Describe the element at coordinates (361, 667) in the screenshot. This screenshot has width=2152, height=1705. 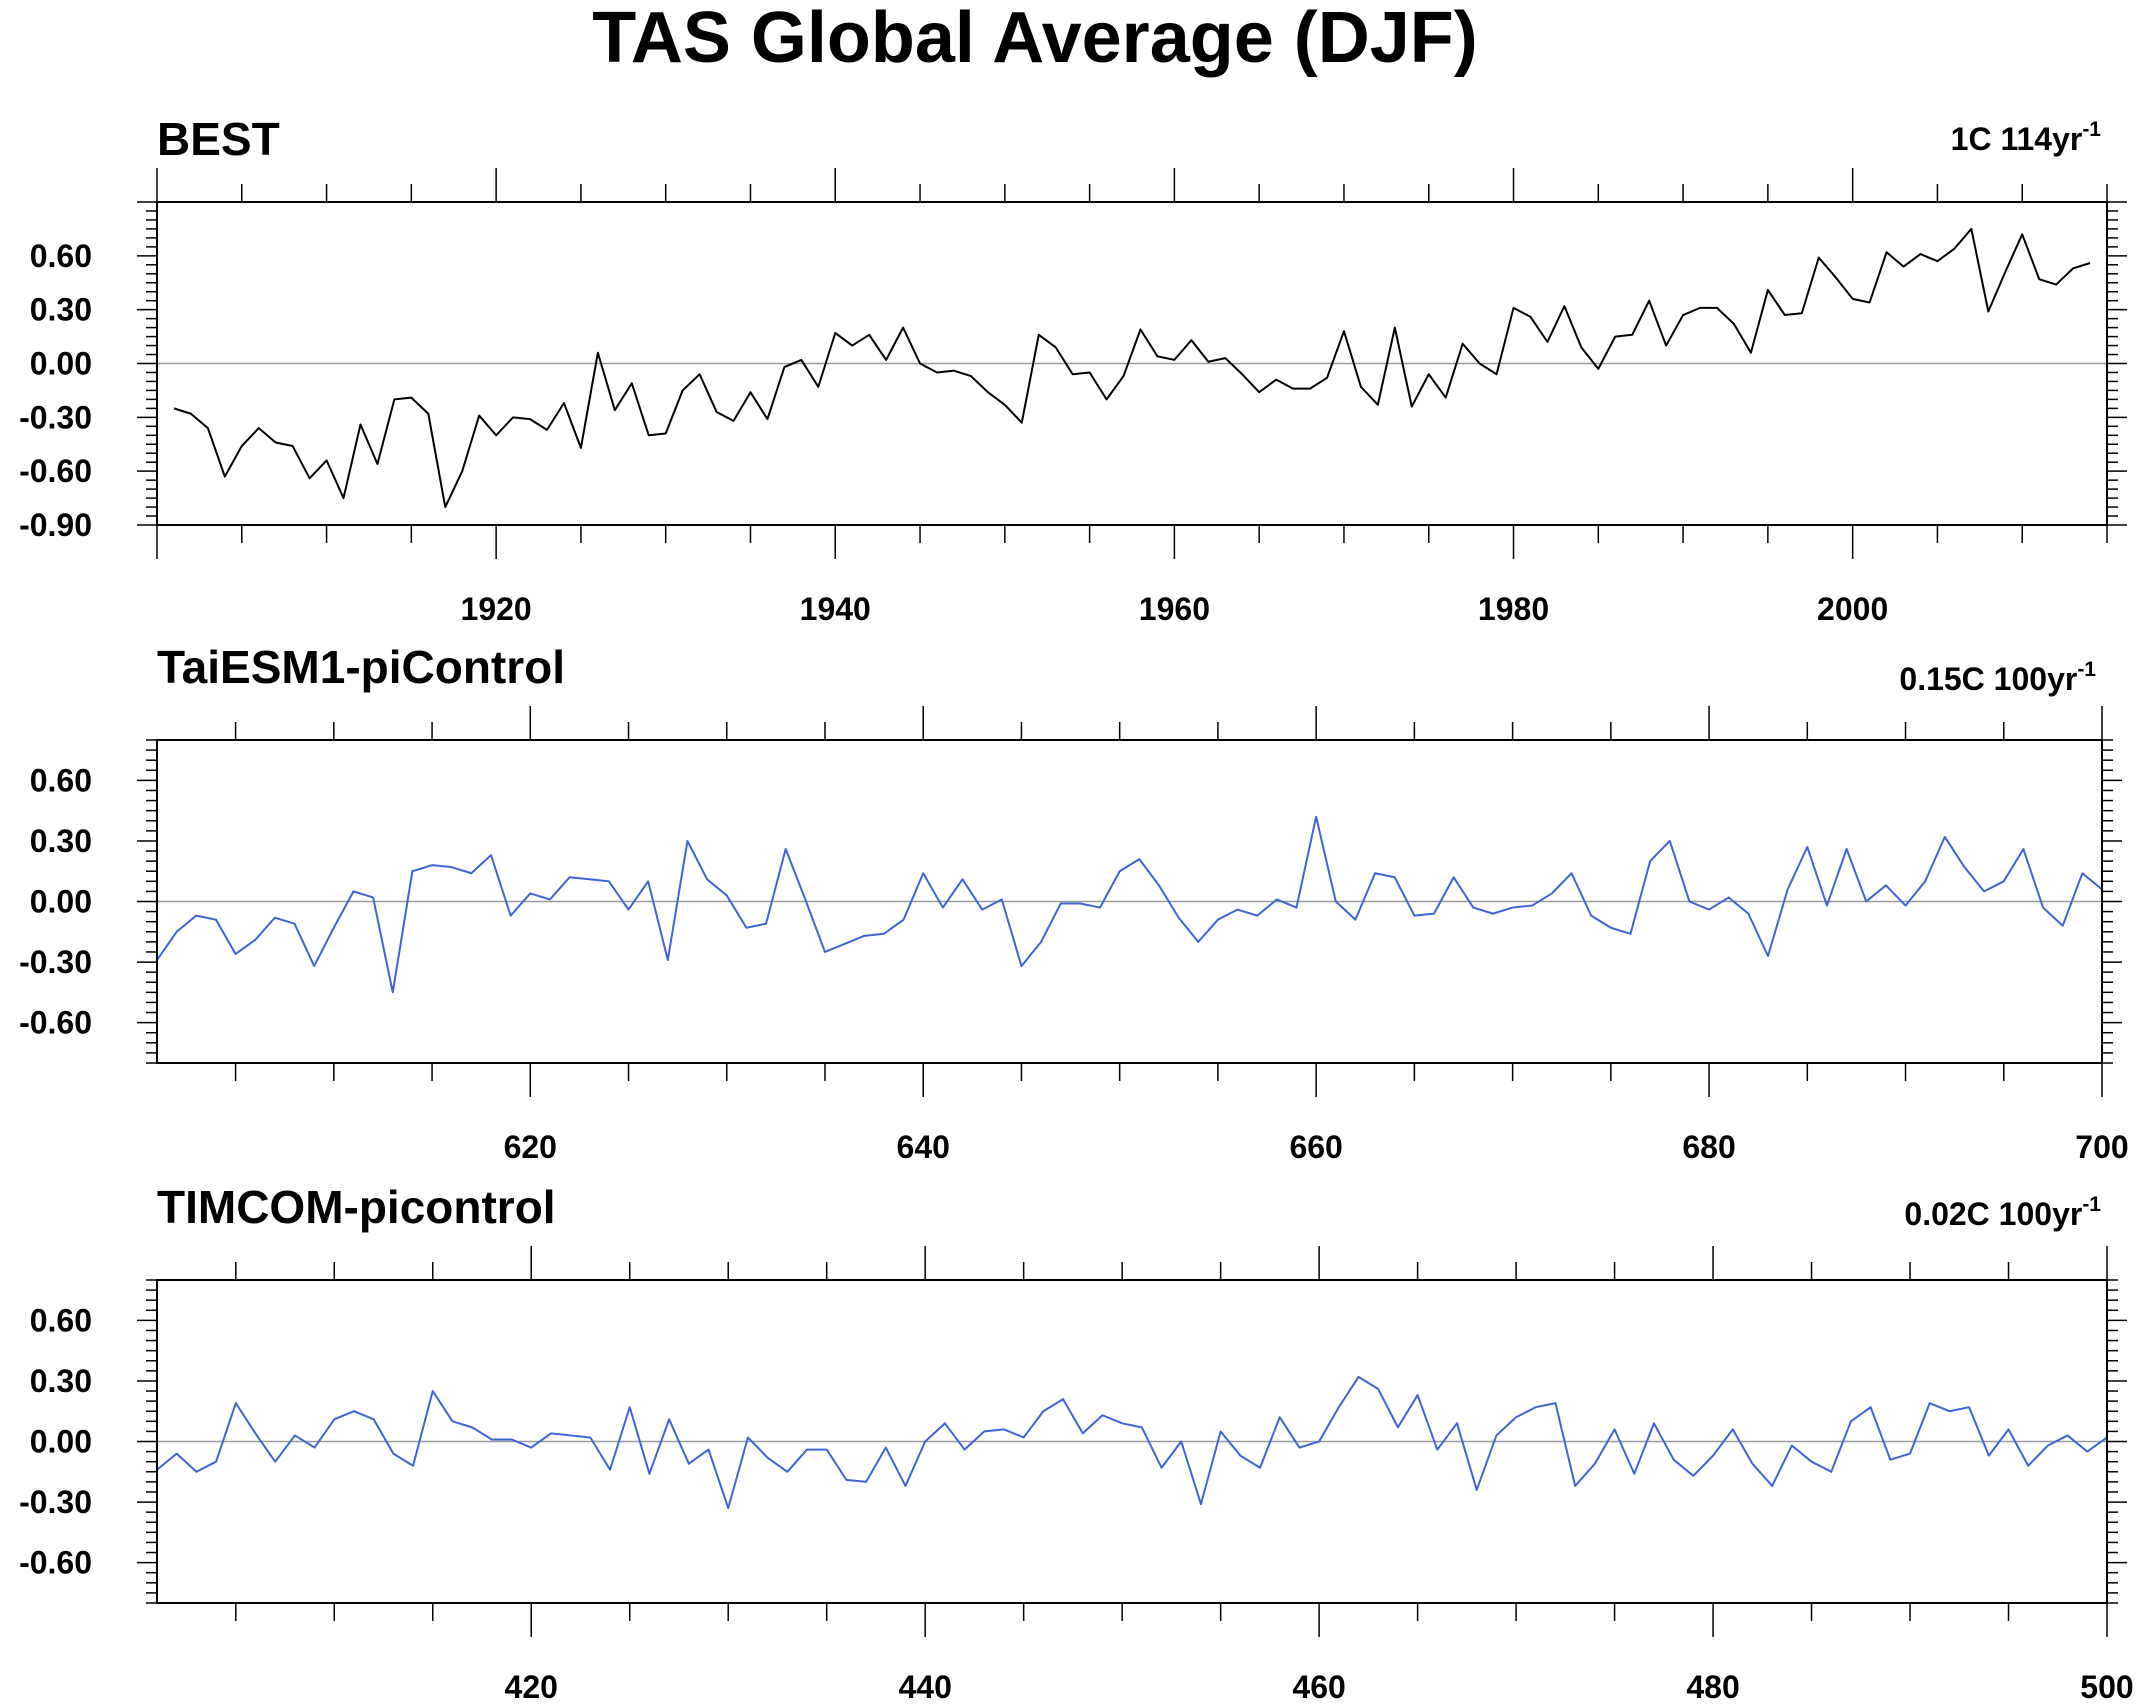
I see `panel-title: TaiESM1-piControl` at that location.